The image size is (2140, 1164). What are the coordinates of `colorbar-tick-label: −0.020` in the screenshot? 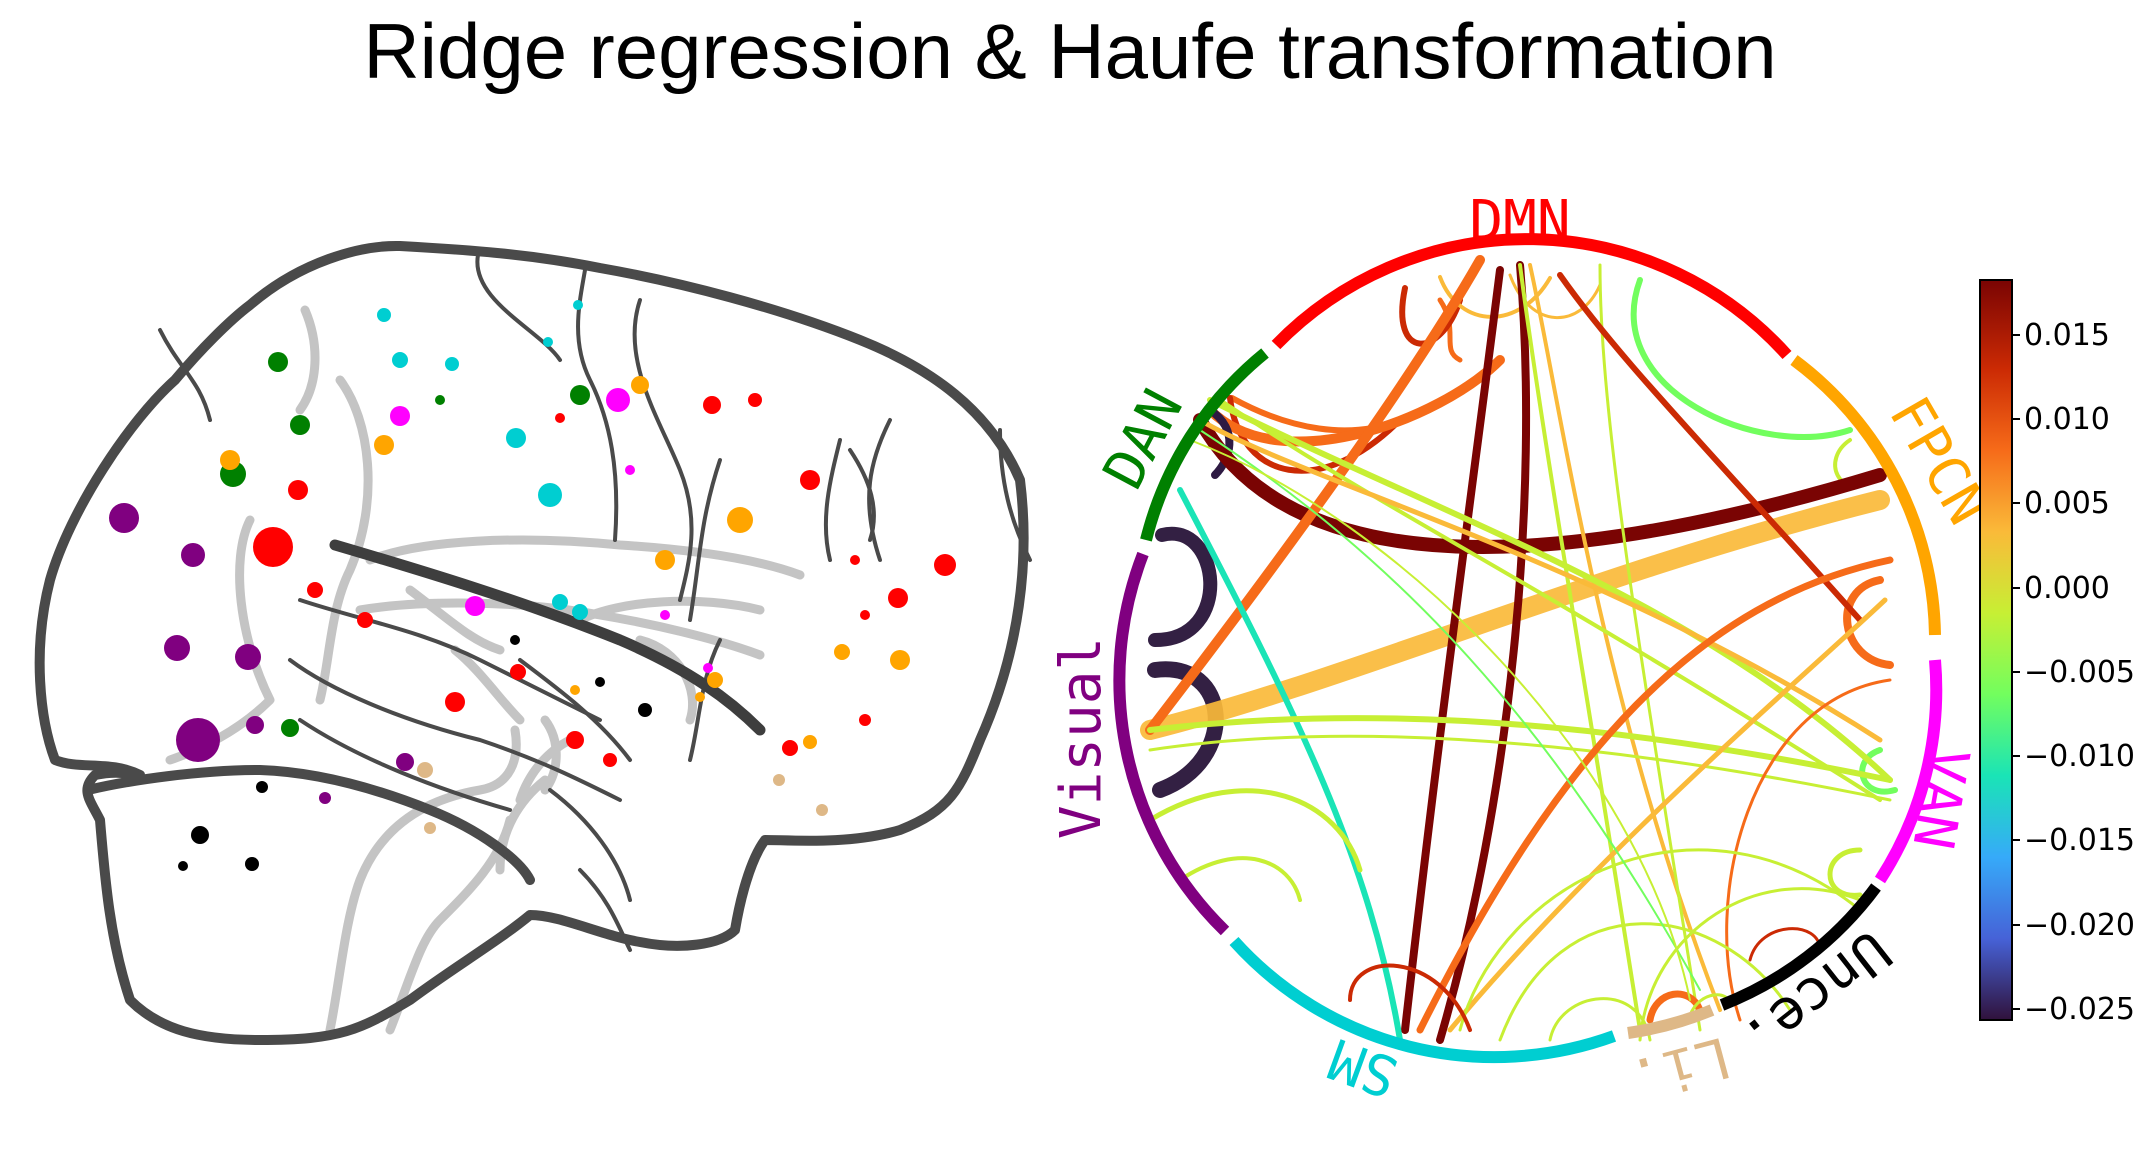 It's located at (2079, 925).